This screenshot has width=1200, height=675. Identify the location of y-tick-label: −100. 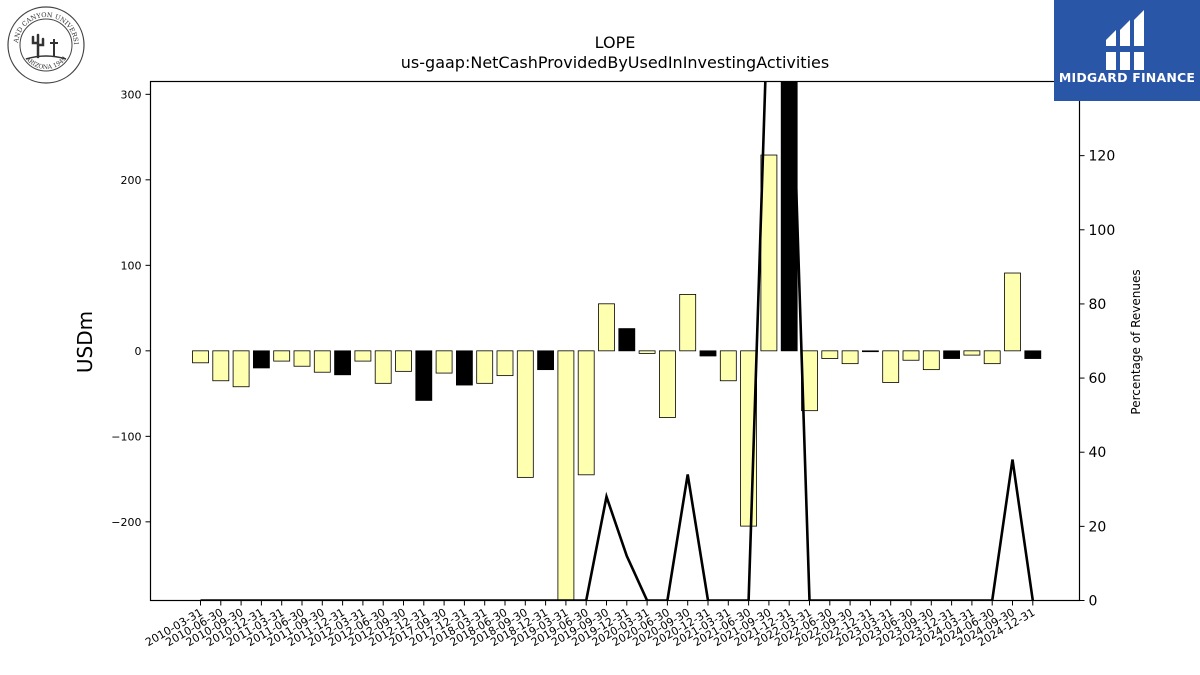
(126, 436).